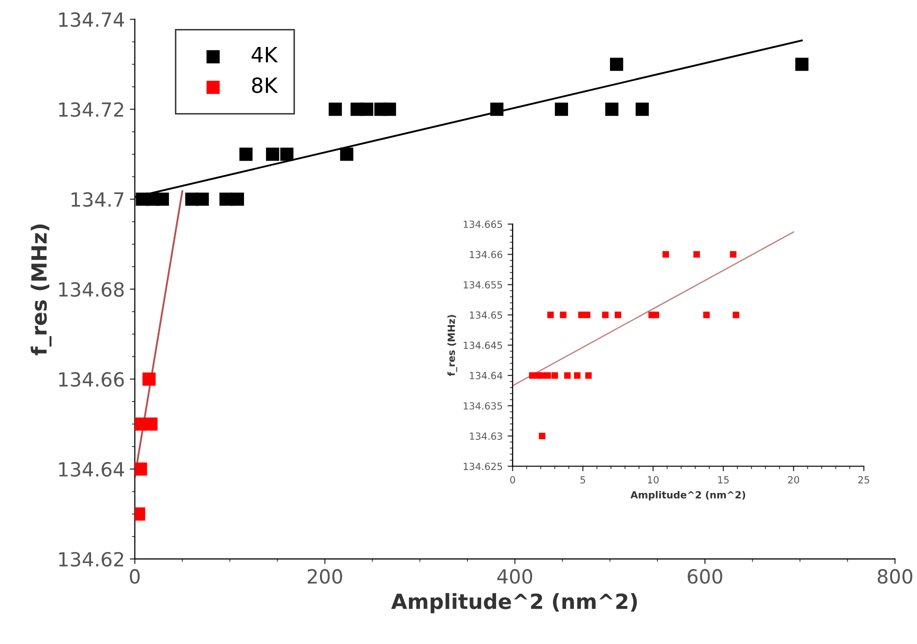 This screenshot has width=917, height=644. What do you see at coordinates (91, 289) in the screenshot?
I see `y-tick-label: 134.68` at bounding box center [91, 289].